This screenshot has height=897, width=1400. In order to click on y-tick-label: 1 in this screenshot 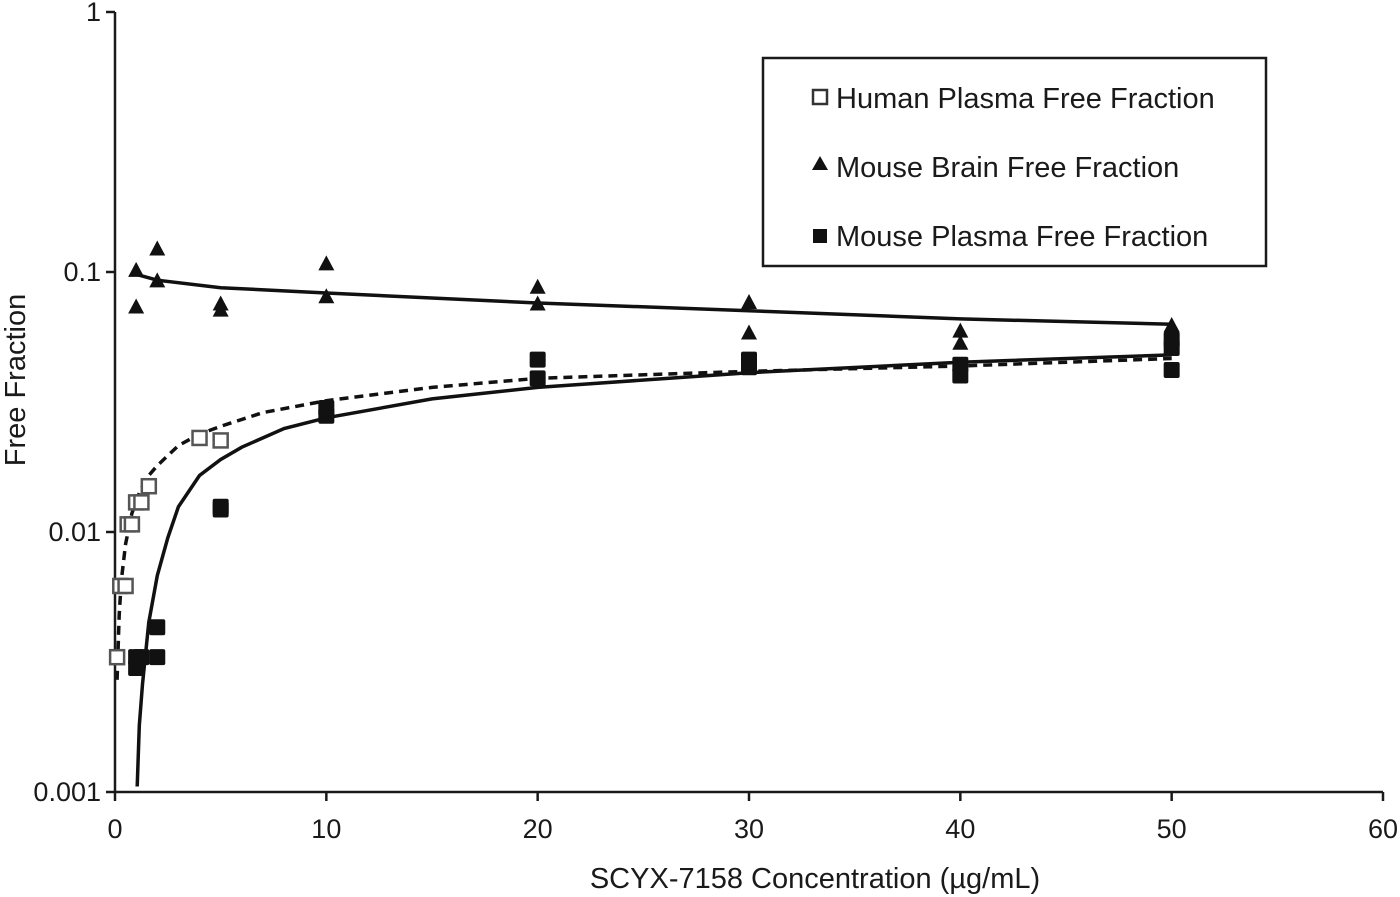, I will do `click(93, 13)`.